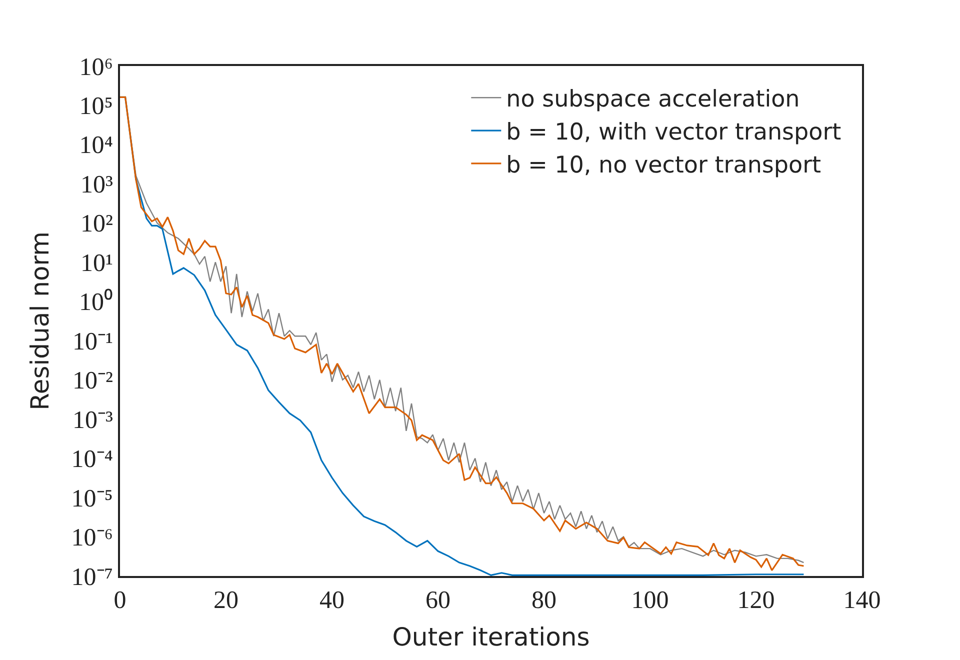 The height and width of the screenshot is (660, 960). Describe the element at coordinates (92, 460) in the screenshot. I see `y-tick-label: 10⁻⁴` at that location.